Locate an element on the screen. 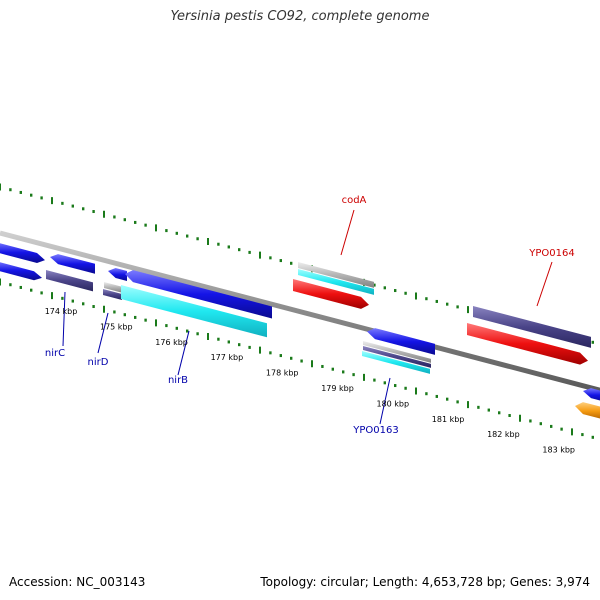 The width and height of the screenshot is (600, 600). gene-label-codA: codA is located at coordinates (354, 200).